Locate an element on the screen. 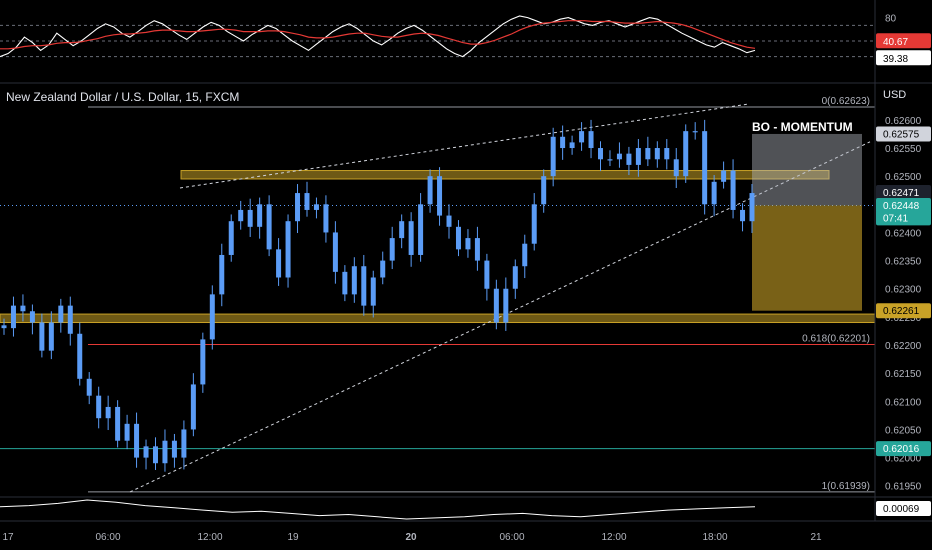 Image resolution: width=932 pixels, height=550 pixels. resistance-zone is located at coordinates (505, 175).